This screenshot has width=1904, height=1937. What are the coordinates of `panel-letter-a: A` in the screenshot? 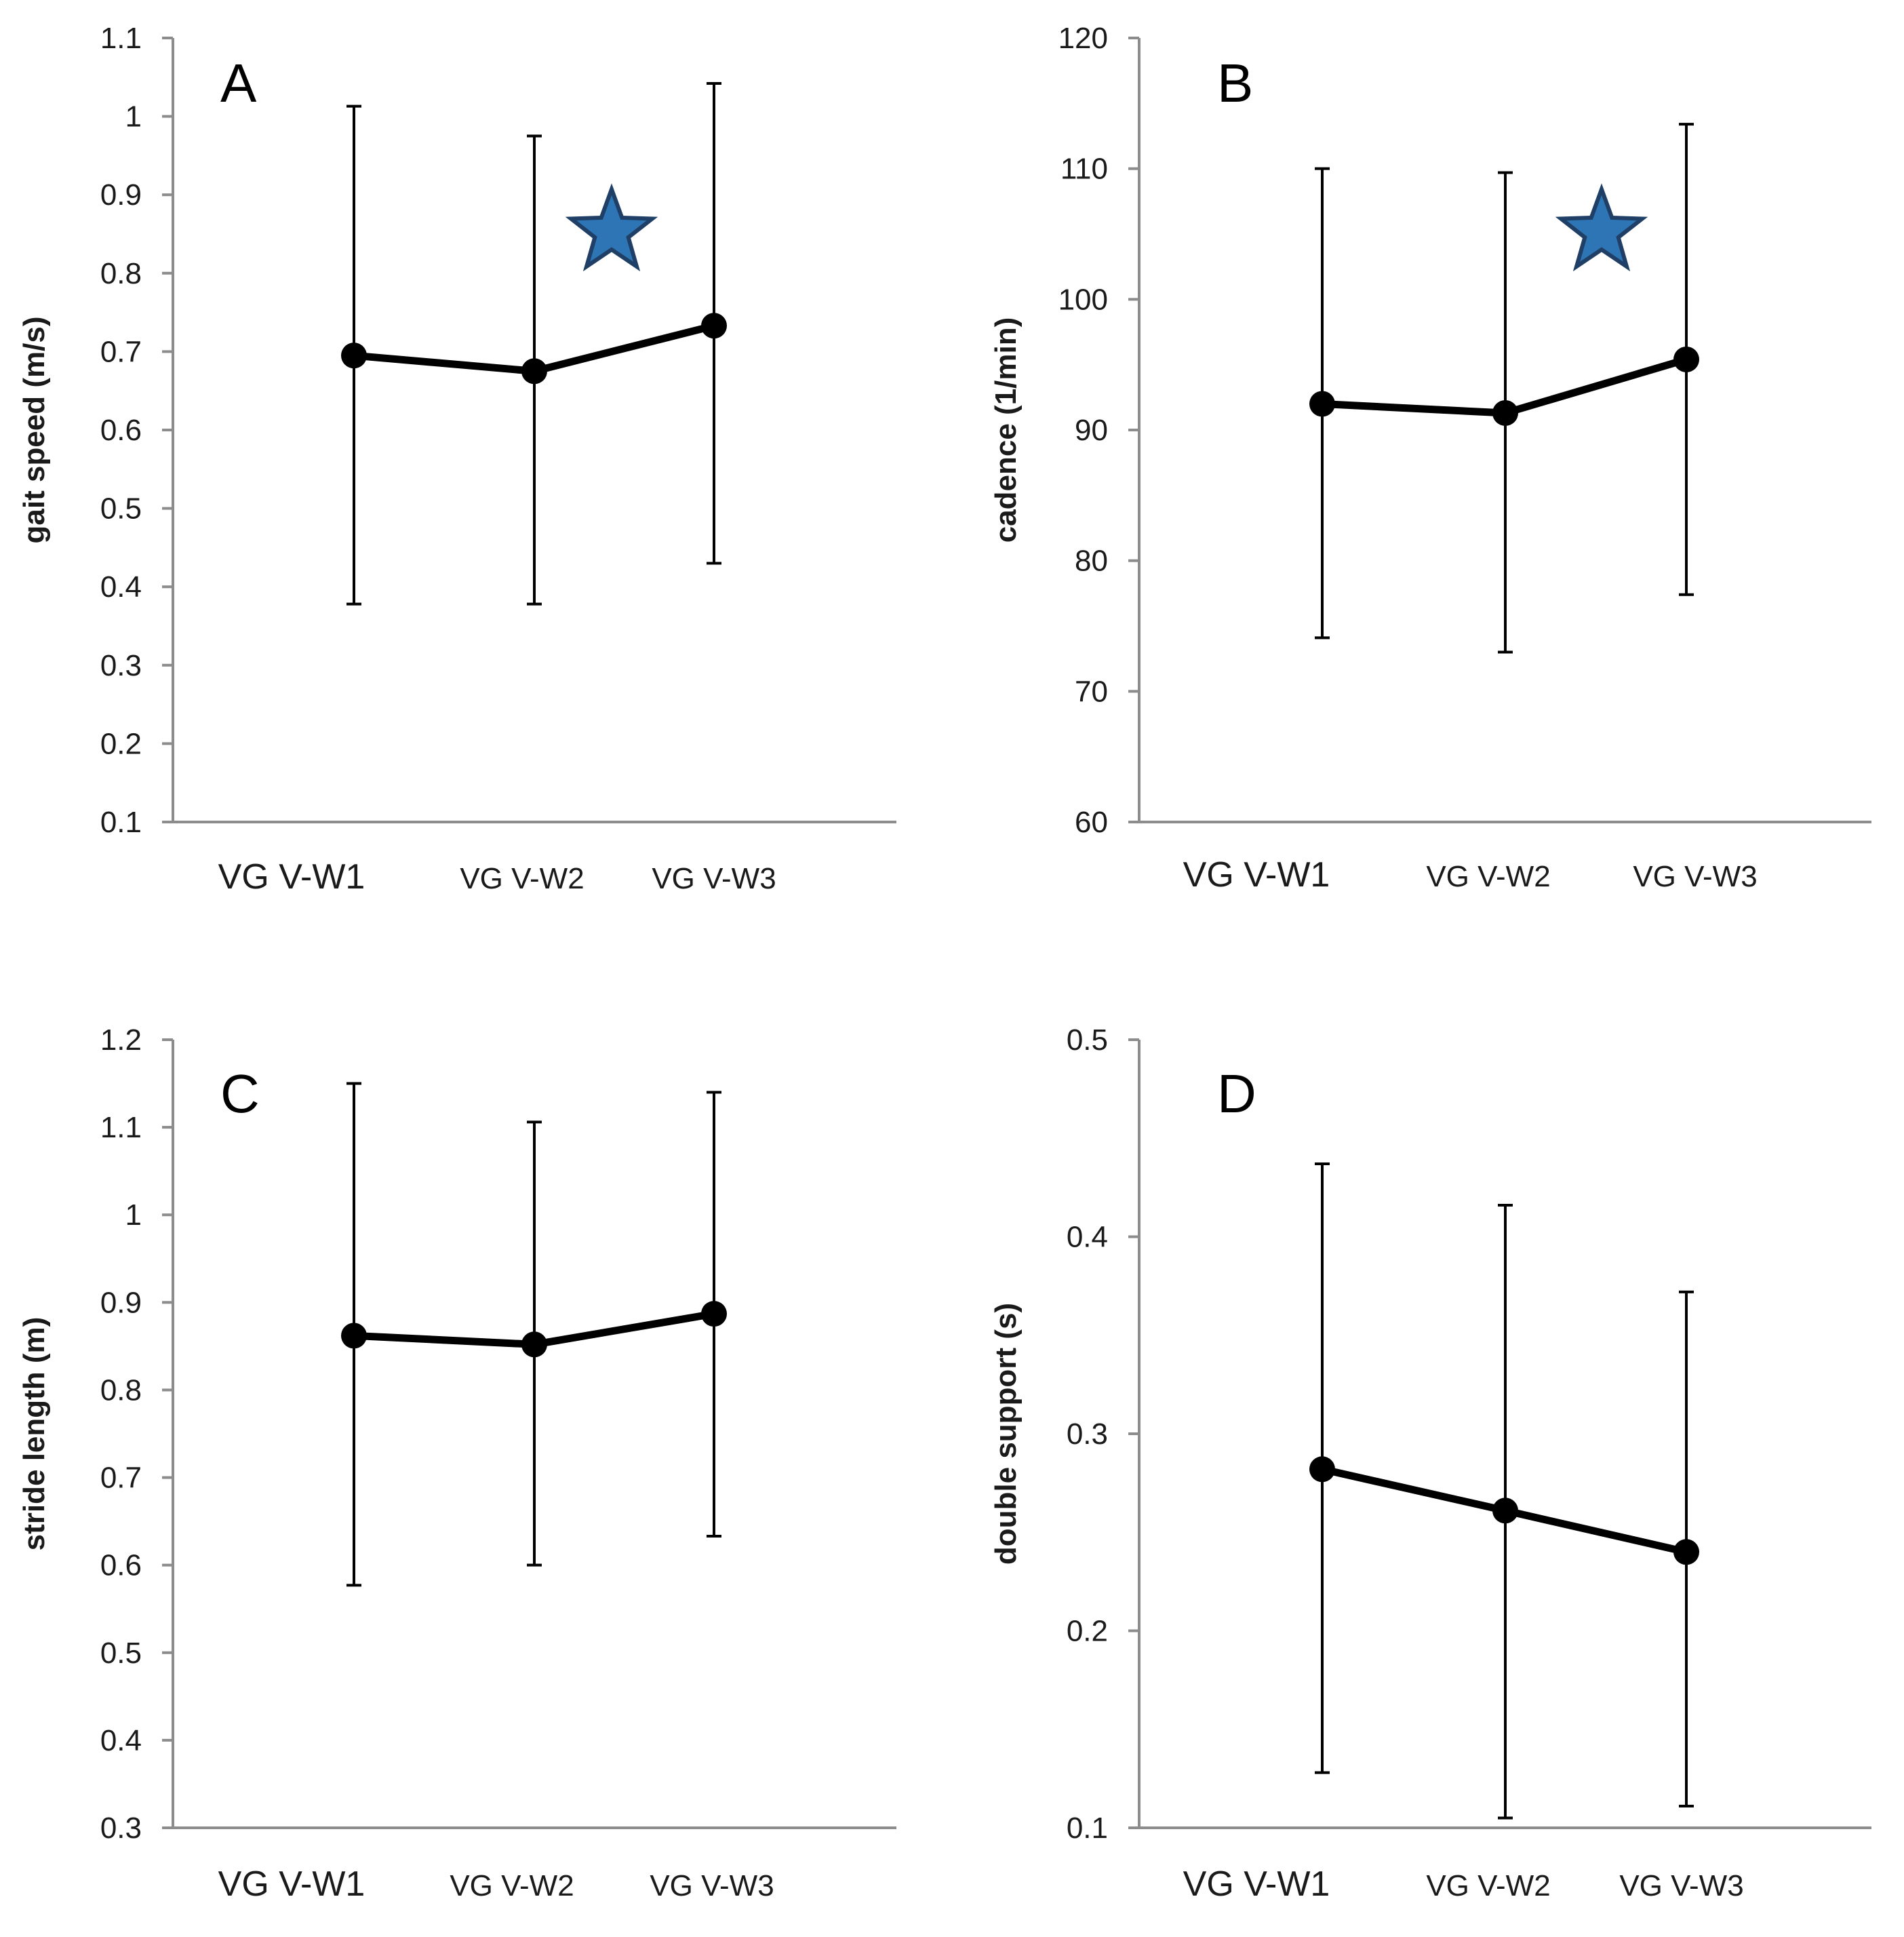 It's located at (238, 83).